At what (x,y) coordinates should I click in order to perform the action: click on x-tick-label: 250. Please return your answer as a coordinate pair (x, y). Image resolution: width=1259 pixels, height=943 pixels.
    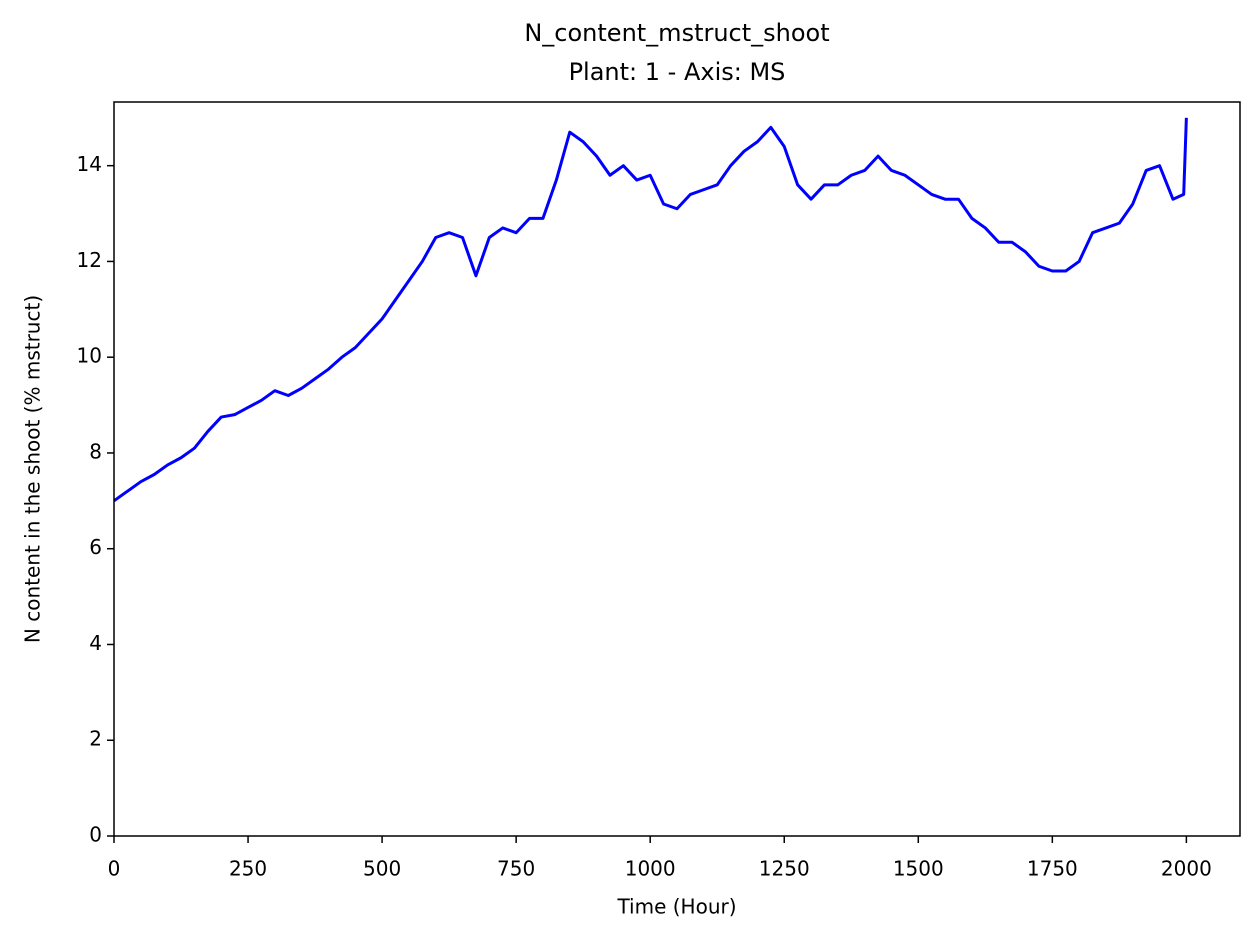
    Looking at the image, I should click on (248, 869).